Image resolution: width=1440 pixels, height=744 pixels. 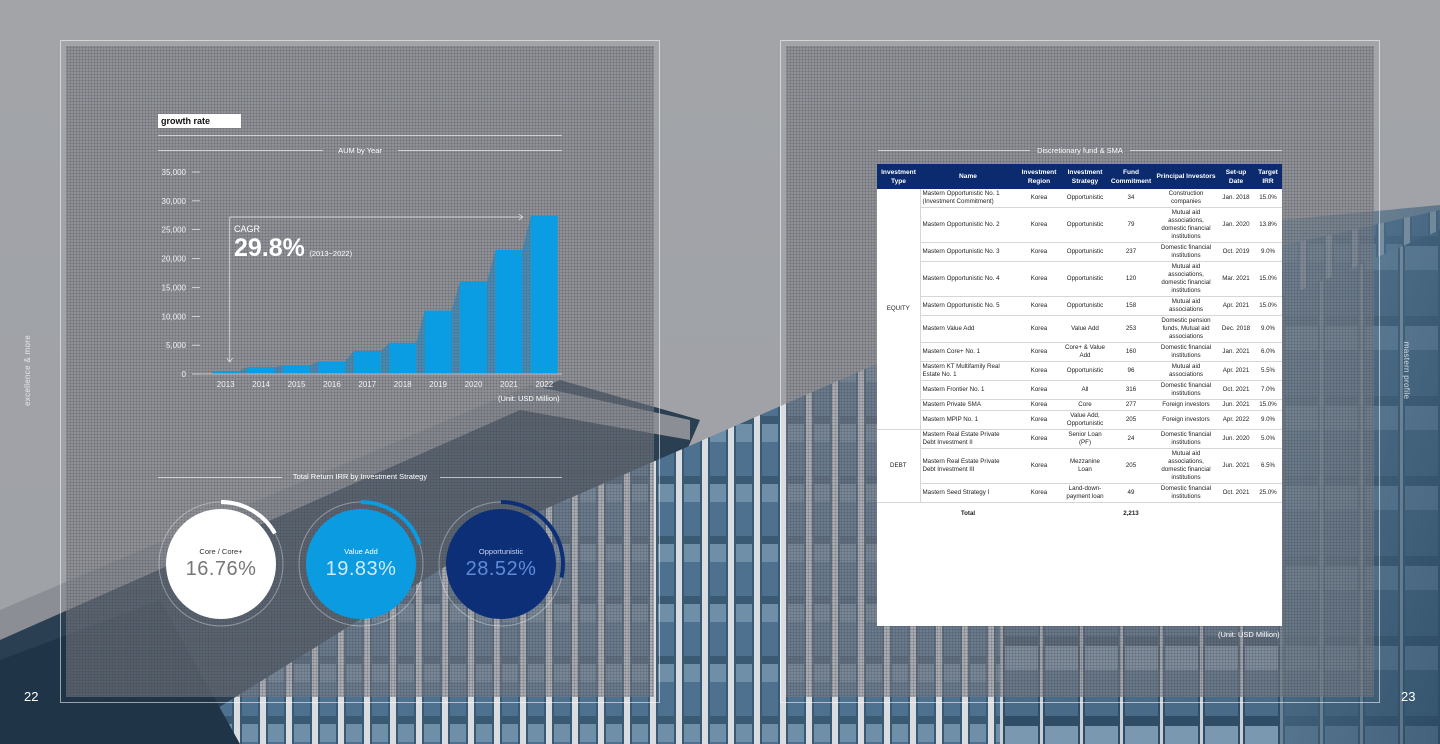 I want to click on table-total-row: Total 2,213, so click(x=1079, y=514).